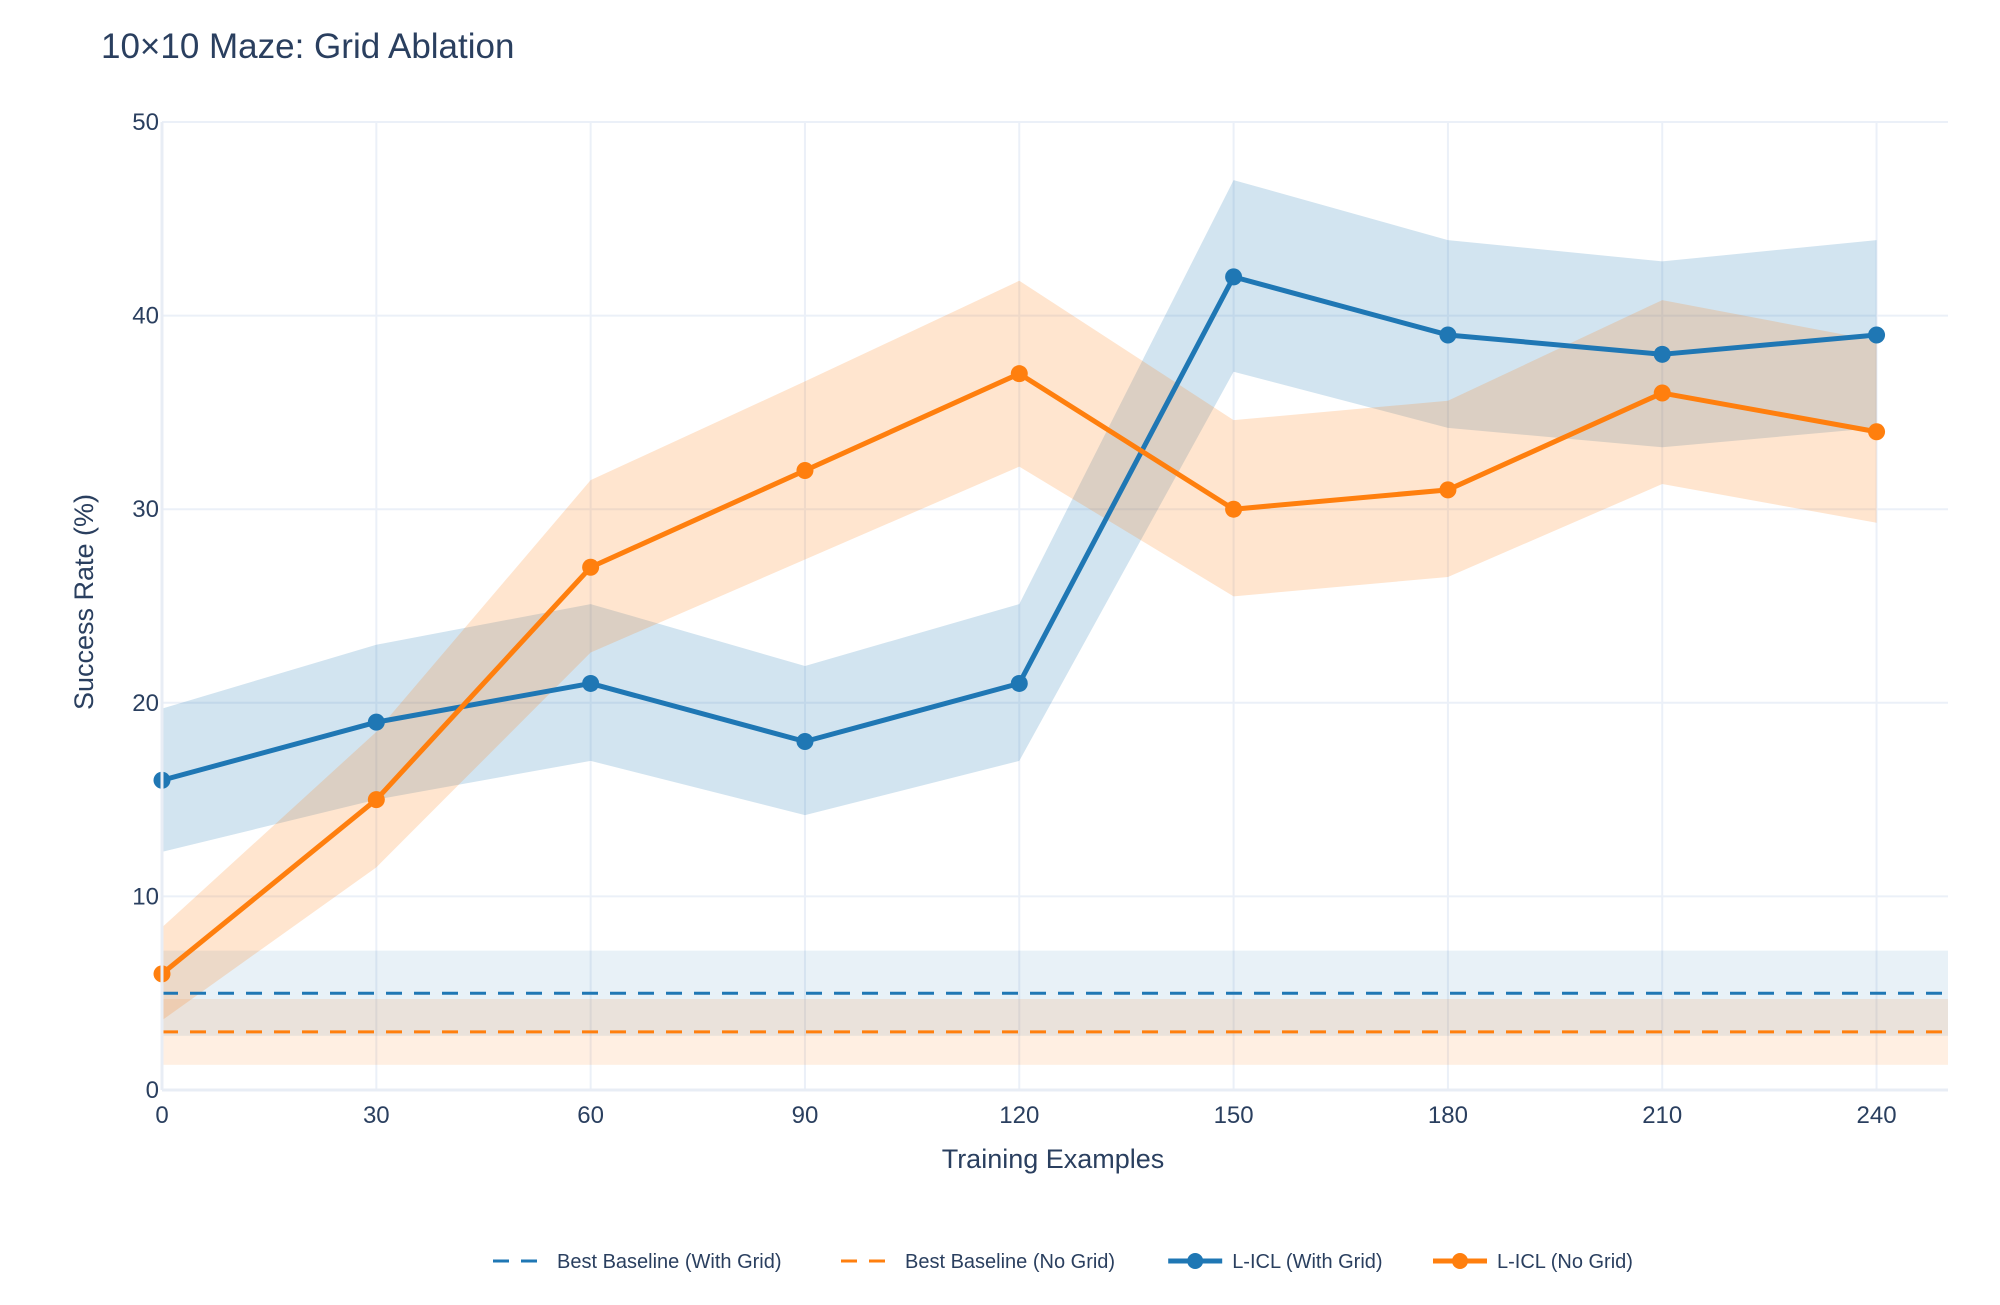  I want to click on legend-item: Best Baseline (No Grid), so click(978, 1262).